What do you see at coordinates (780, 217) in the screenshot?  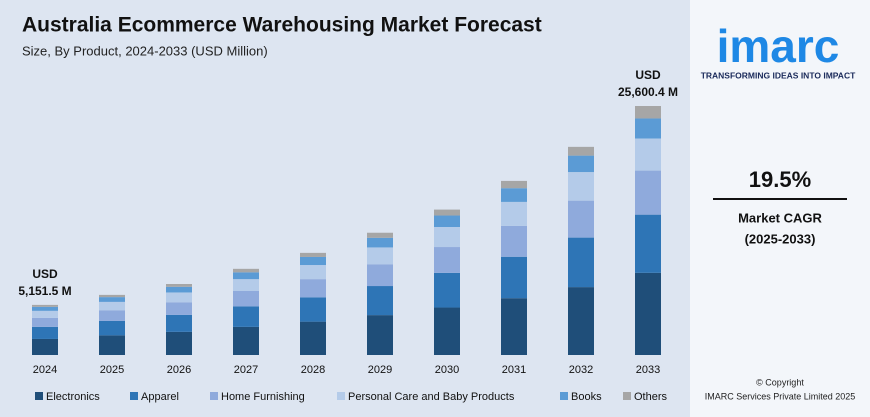 I see `cagr-label: Market CAGR` at bounding box center [780, 217].